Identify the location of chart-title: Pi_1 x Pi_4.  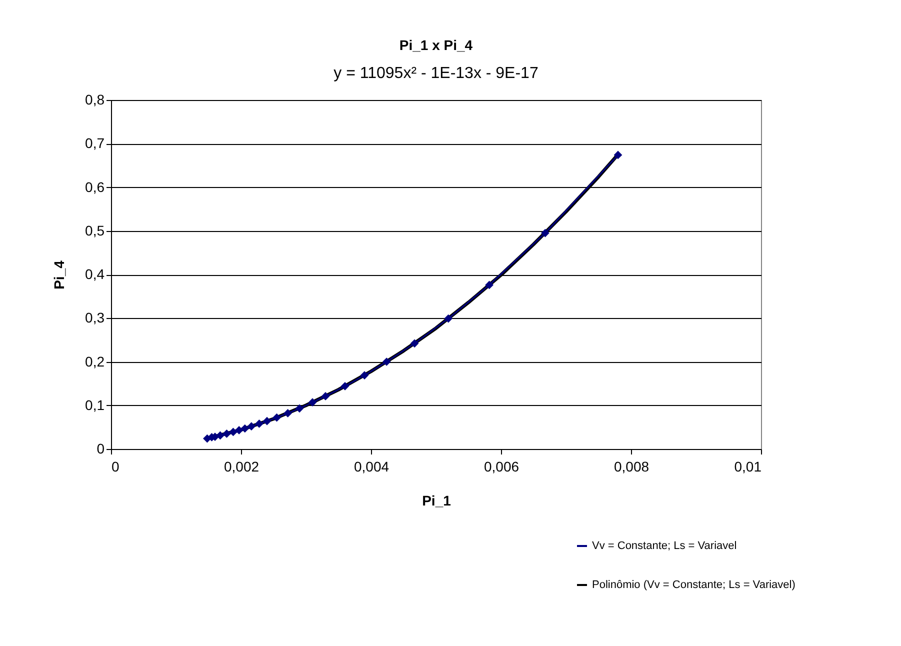
(436, 45).